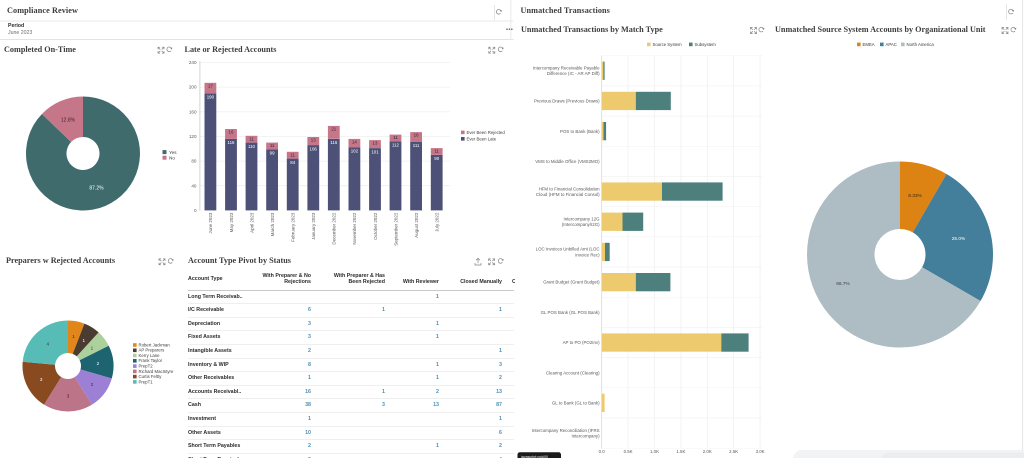 Image resolution: width=1024 pixels, height=458 pixels. What do you see at coordinates (707, 451) in the screenshot?
I see `svg-text: 2.0K` at bounding box center [707, 451].